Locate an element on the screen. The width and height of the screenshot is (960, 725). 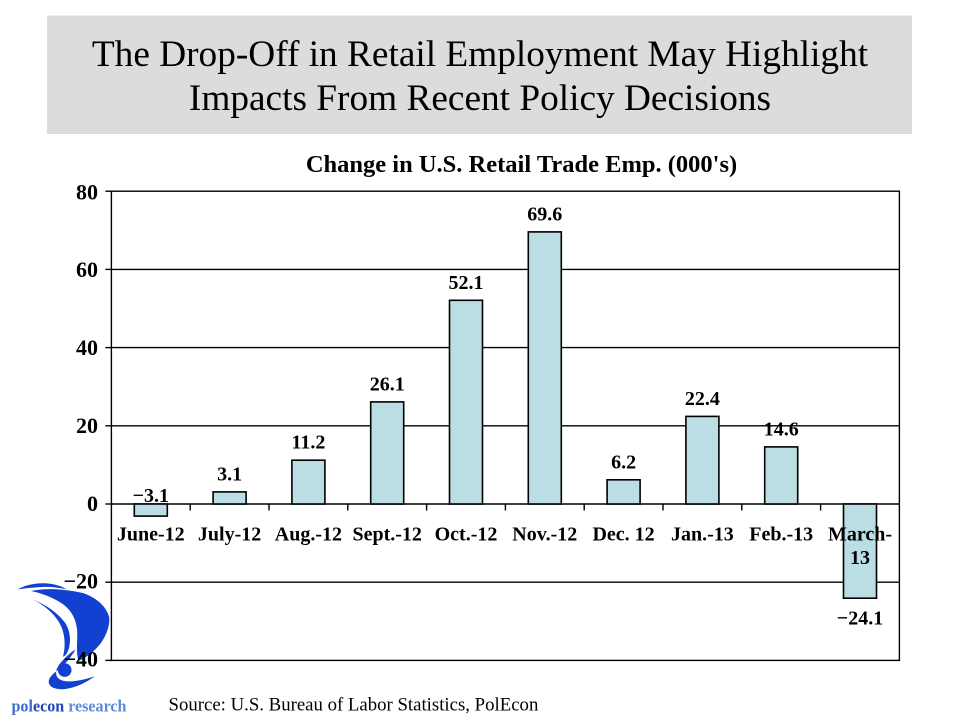
svg-text: −20 is located at coordinates (80, 581).